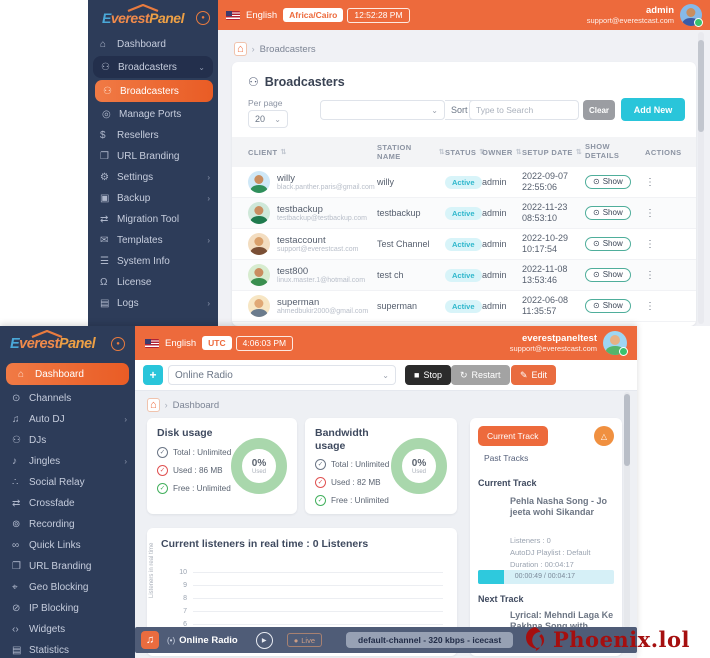  What do you see at coordinates (260, 119) in the screenshot?
I see `per-page-value: 20` at bounding box center [260, 119].